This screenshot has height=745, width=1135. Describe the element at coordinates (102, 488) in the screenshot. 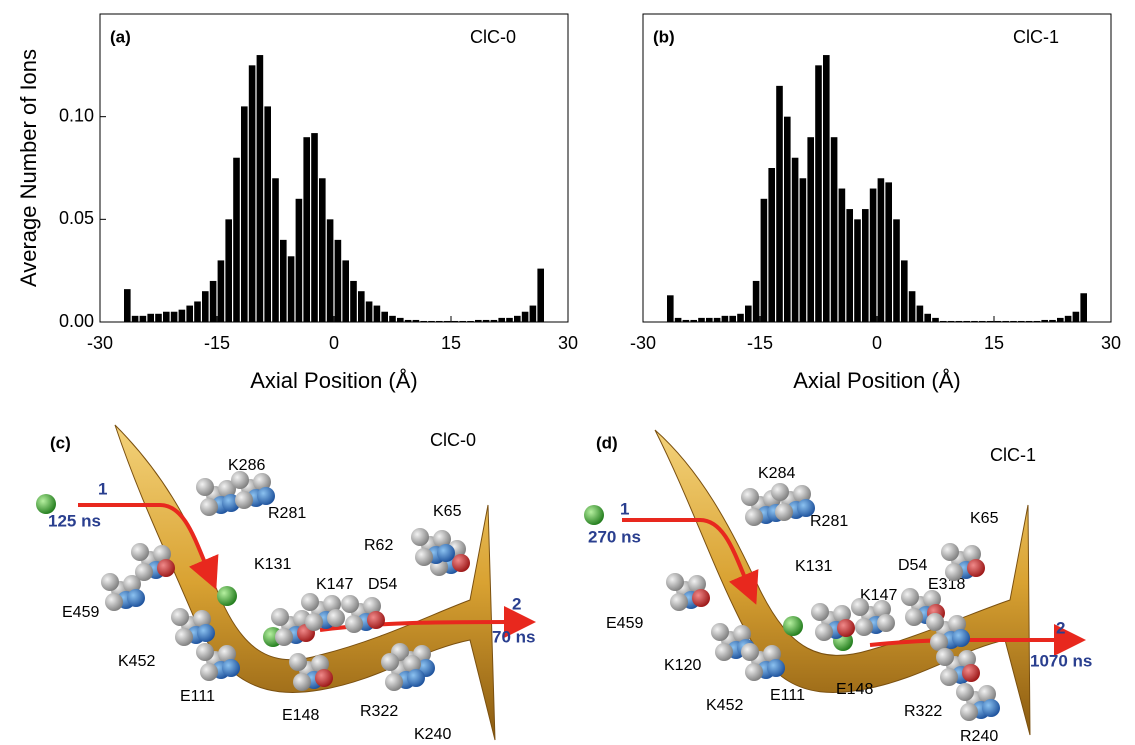

I see `step-number: 1` at that location.